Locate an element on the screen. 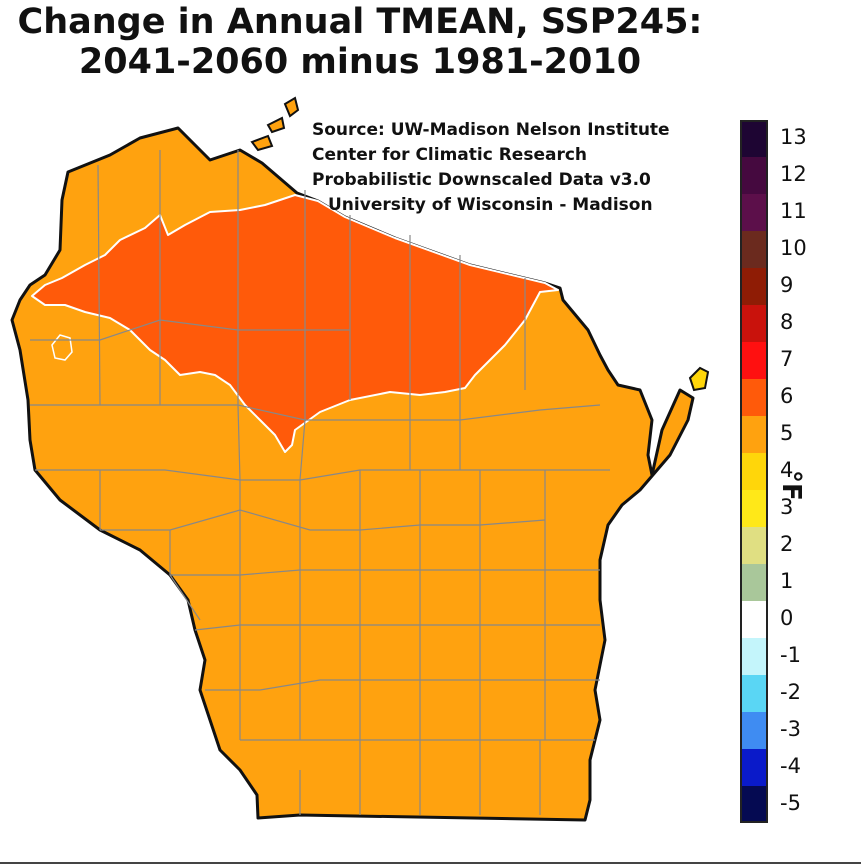  legend-tick-label: 2 is located at coordinates (787, 544).